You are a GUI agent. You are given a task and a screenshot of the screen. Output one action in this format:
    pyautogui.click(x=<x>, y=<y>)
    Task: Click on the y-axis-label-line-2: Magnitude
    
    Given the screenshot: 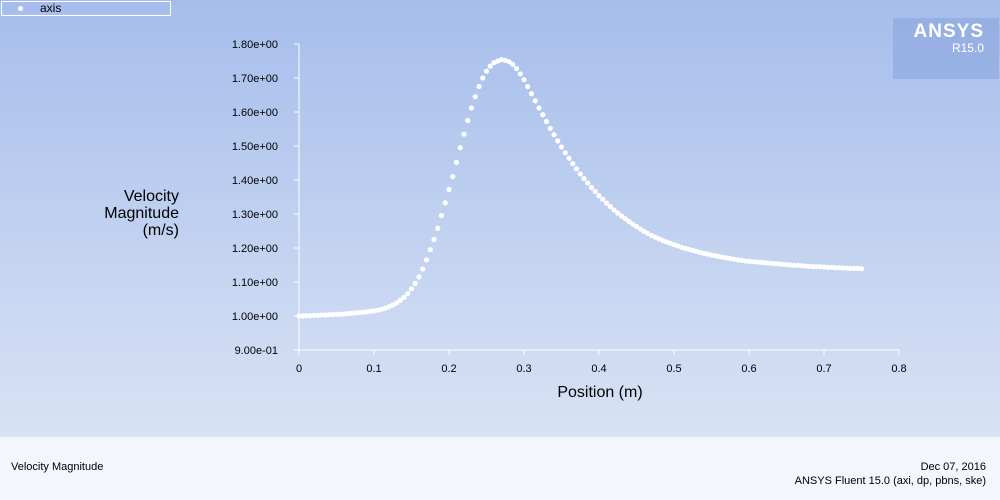 What is the action you would take?
    pyautogui.click(x=141, y=213)
    